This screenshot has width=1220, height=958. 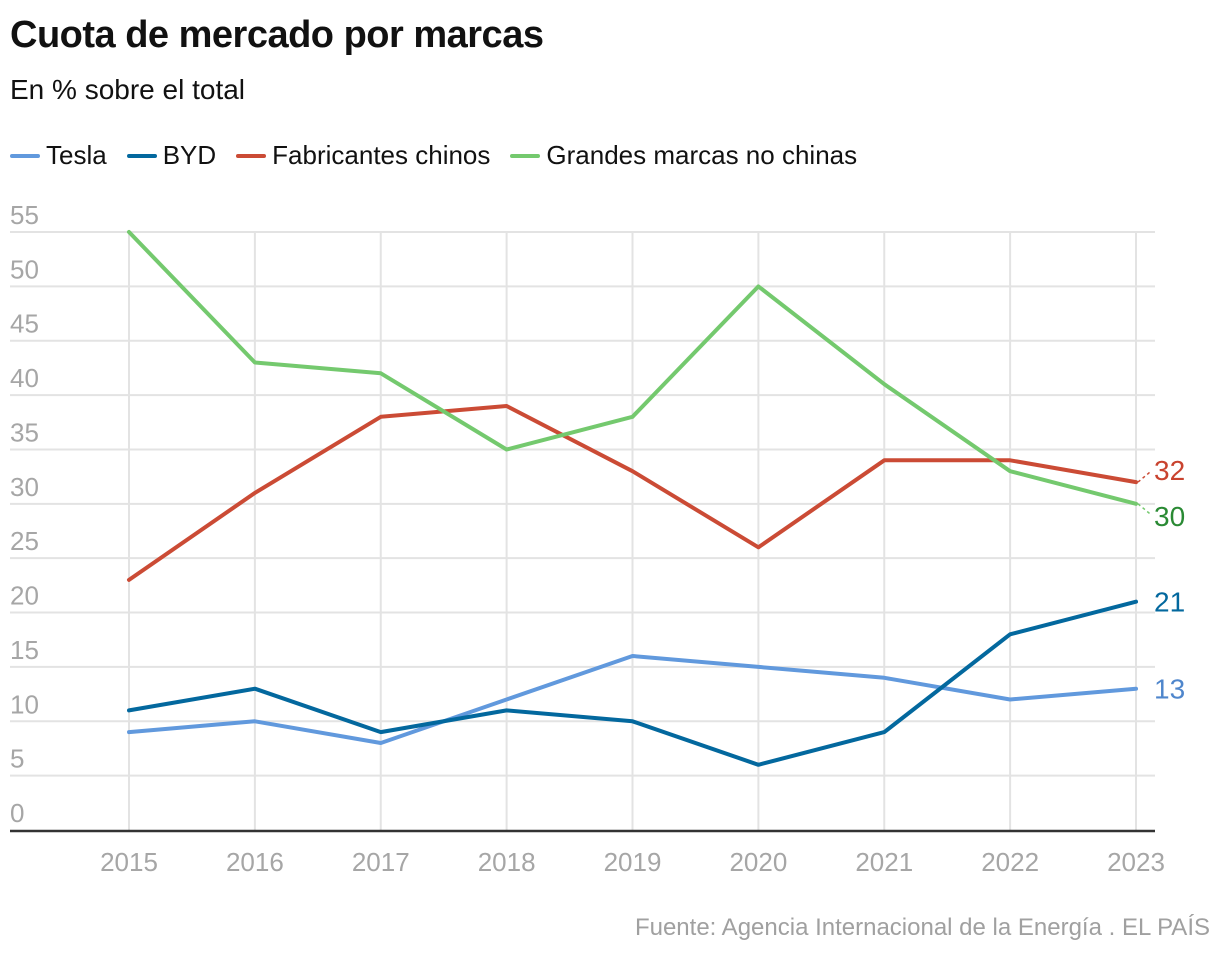 I want to click on x-tick-label: 2015, so click(x=129, y=862).